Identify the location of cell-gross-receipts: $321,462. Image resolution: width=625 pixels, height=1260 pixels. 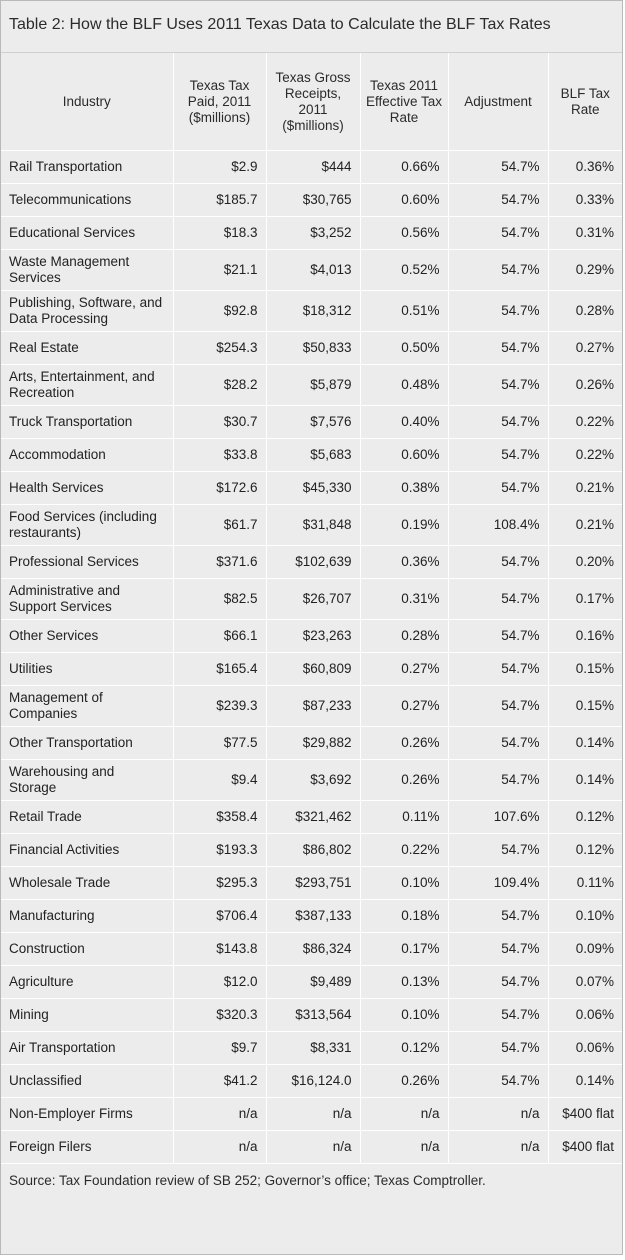
(313, 817).